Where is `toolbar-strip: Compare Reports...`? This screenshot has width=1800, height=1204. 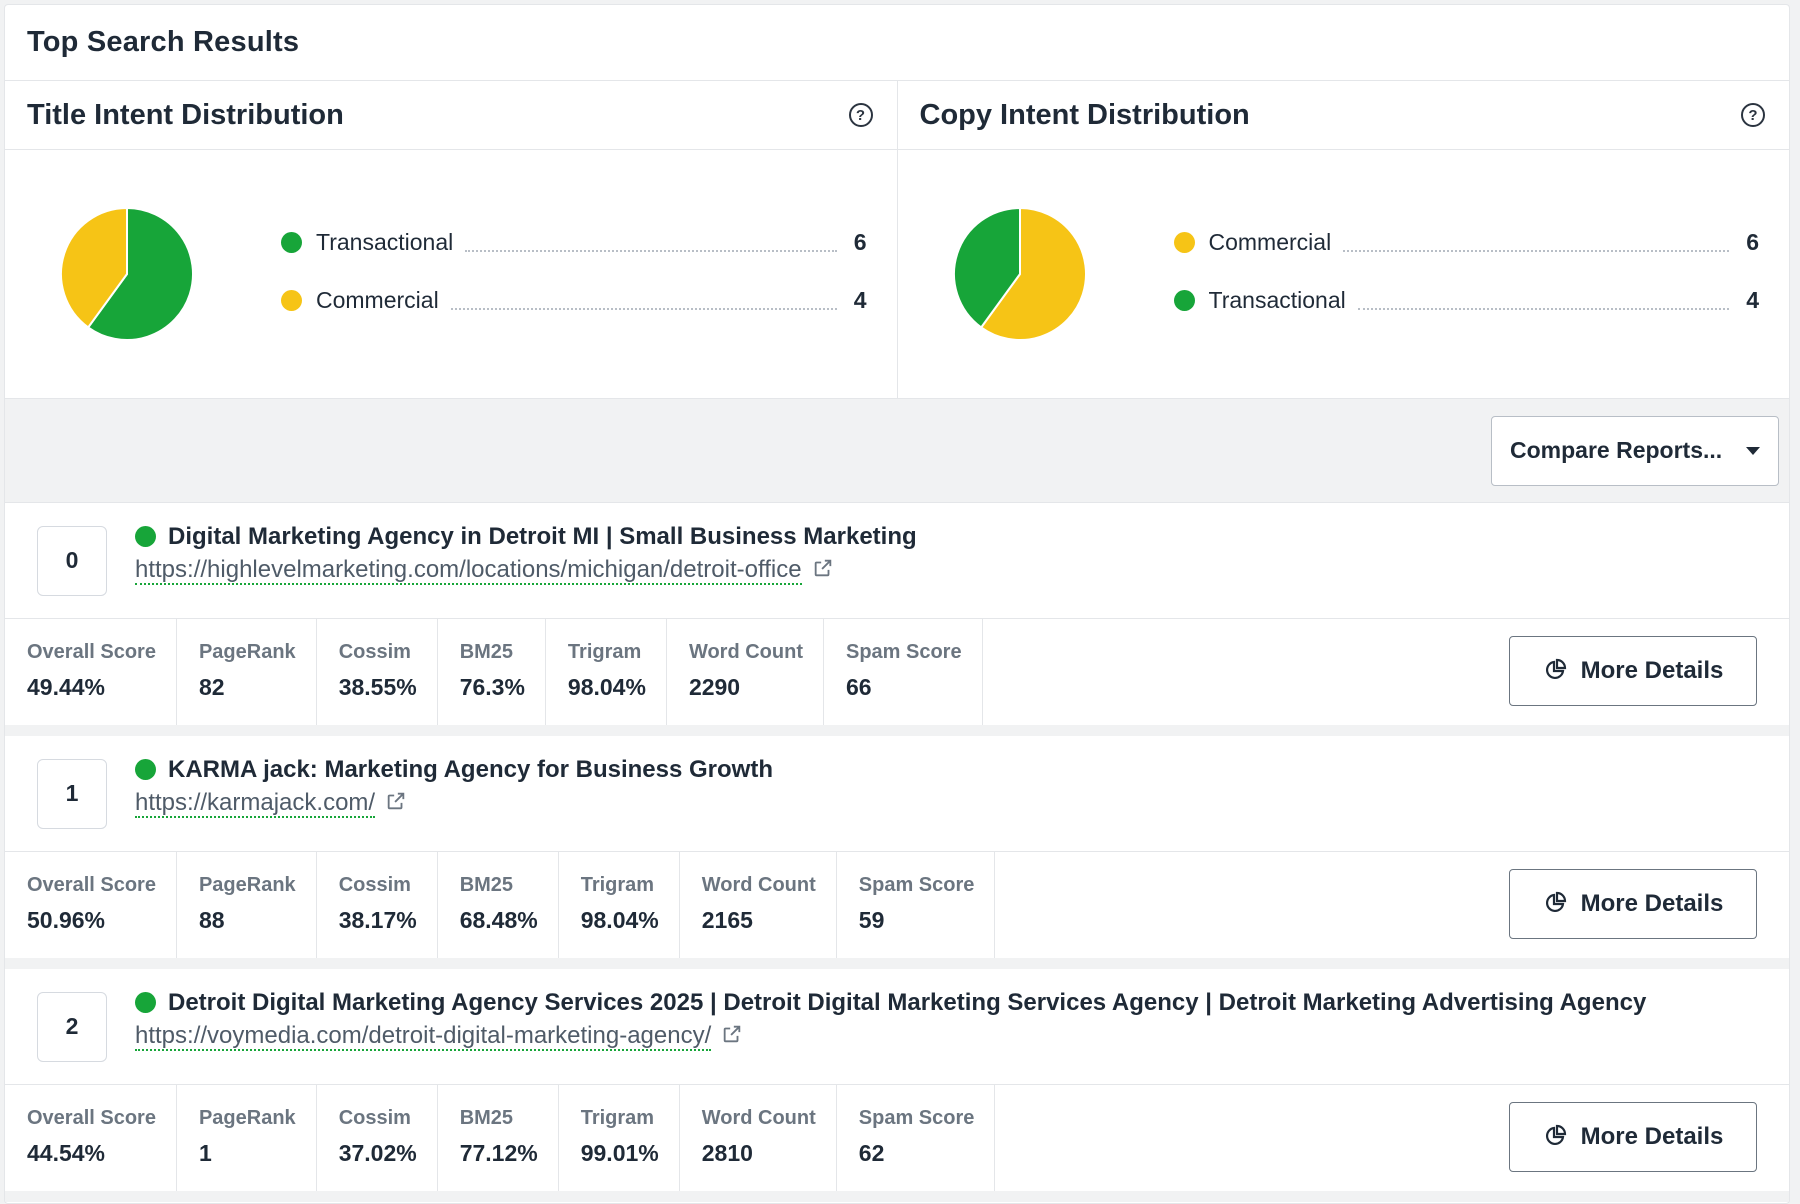
toolbar-strip: Compare Reports... is located at coordinates (897, 451).